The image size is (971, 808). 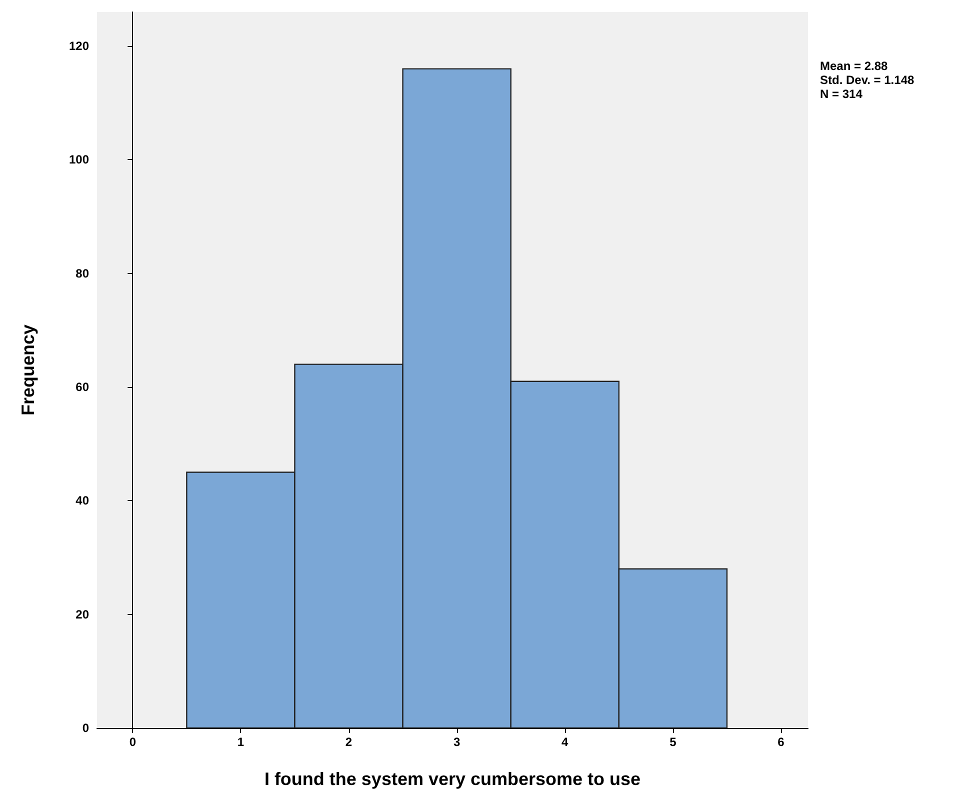 I want to click on y-tick-label: 80, so click(x=83, y=273).